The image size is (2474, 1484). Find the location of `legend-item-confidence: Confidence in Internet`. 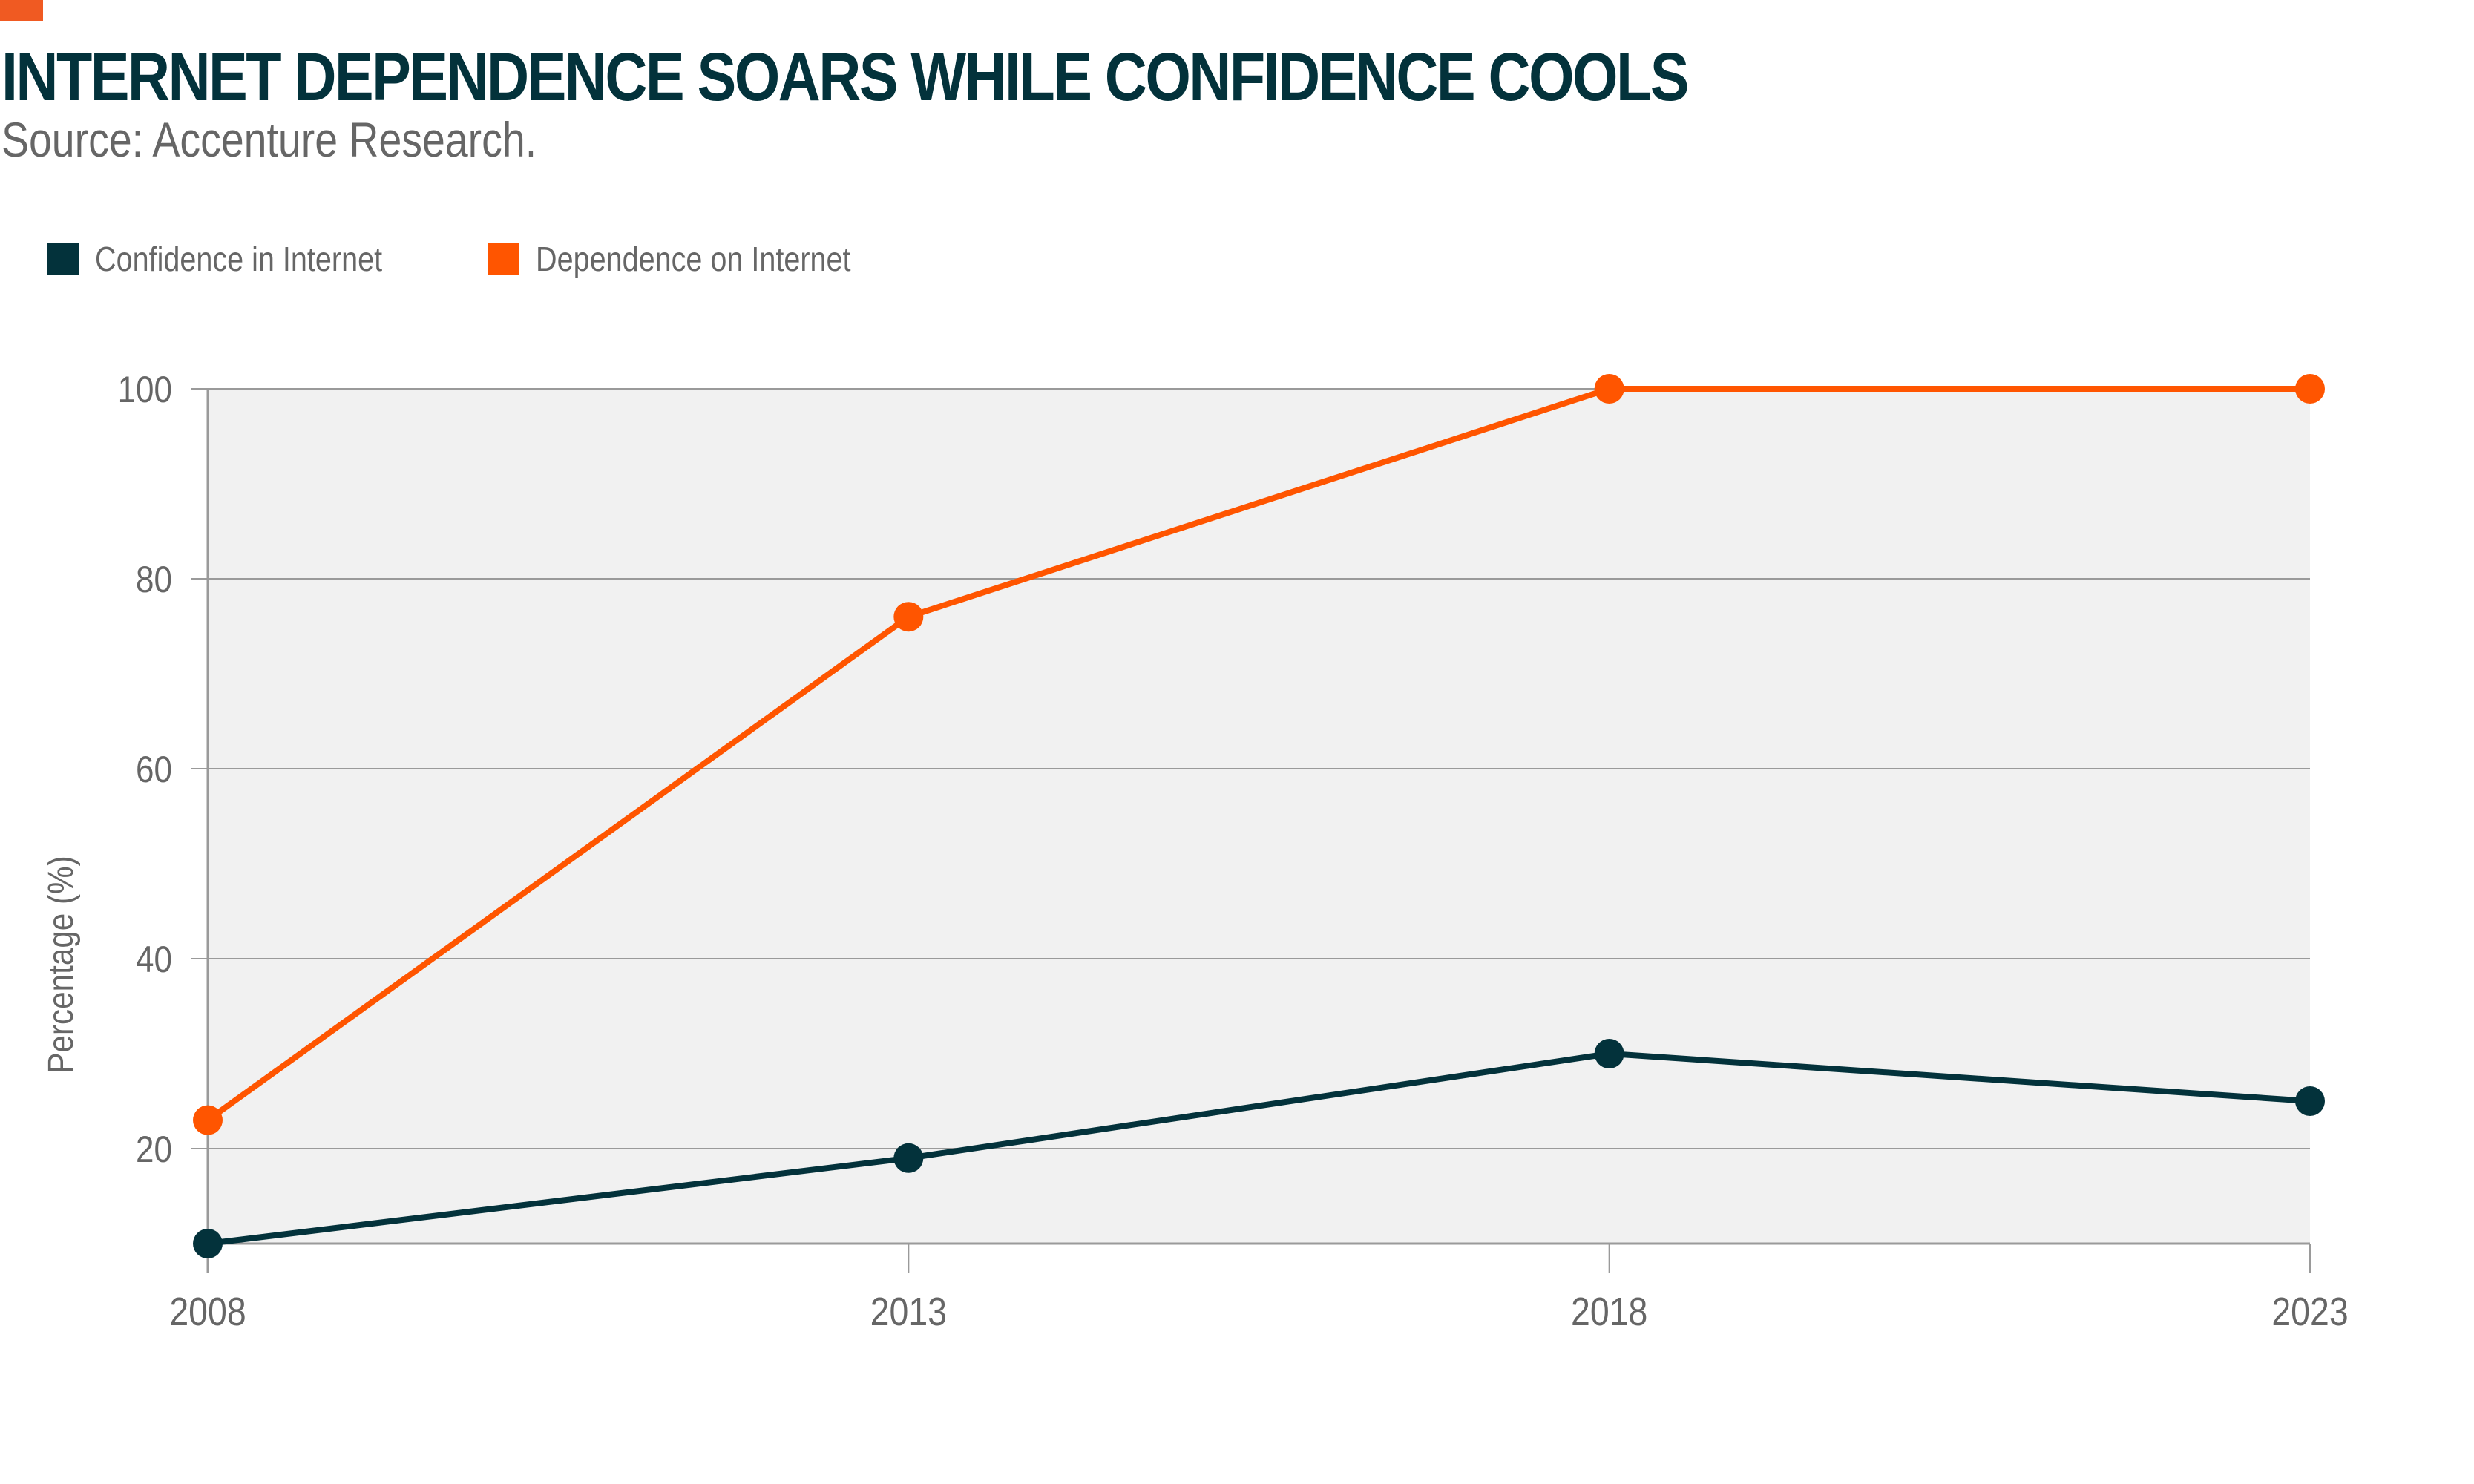

legend-item-confidence: Confidence in Internet is located at coordinates (238, 259).